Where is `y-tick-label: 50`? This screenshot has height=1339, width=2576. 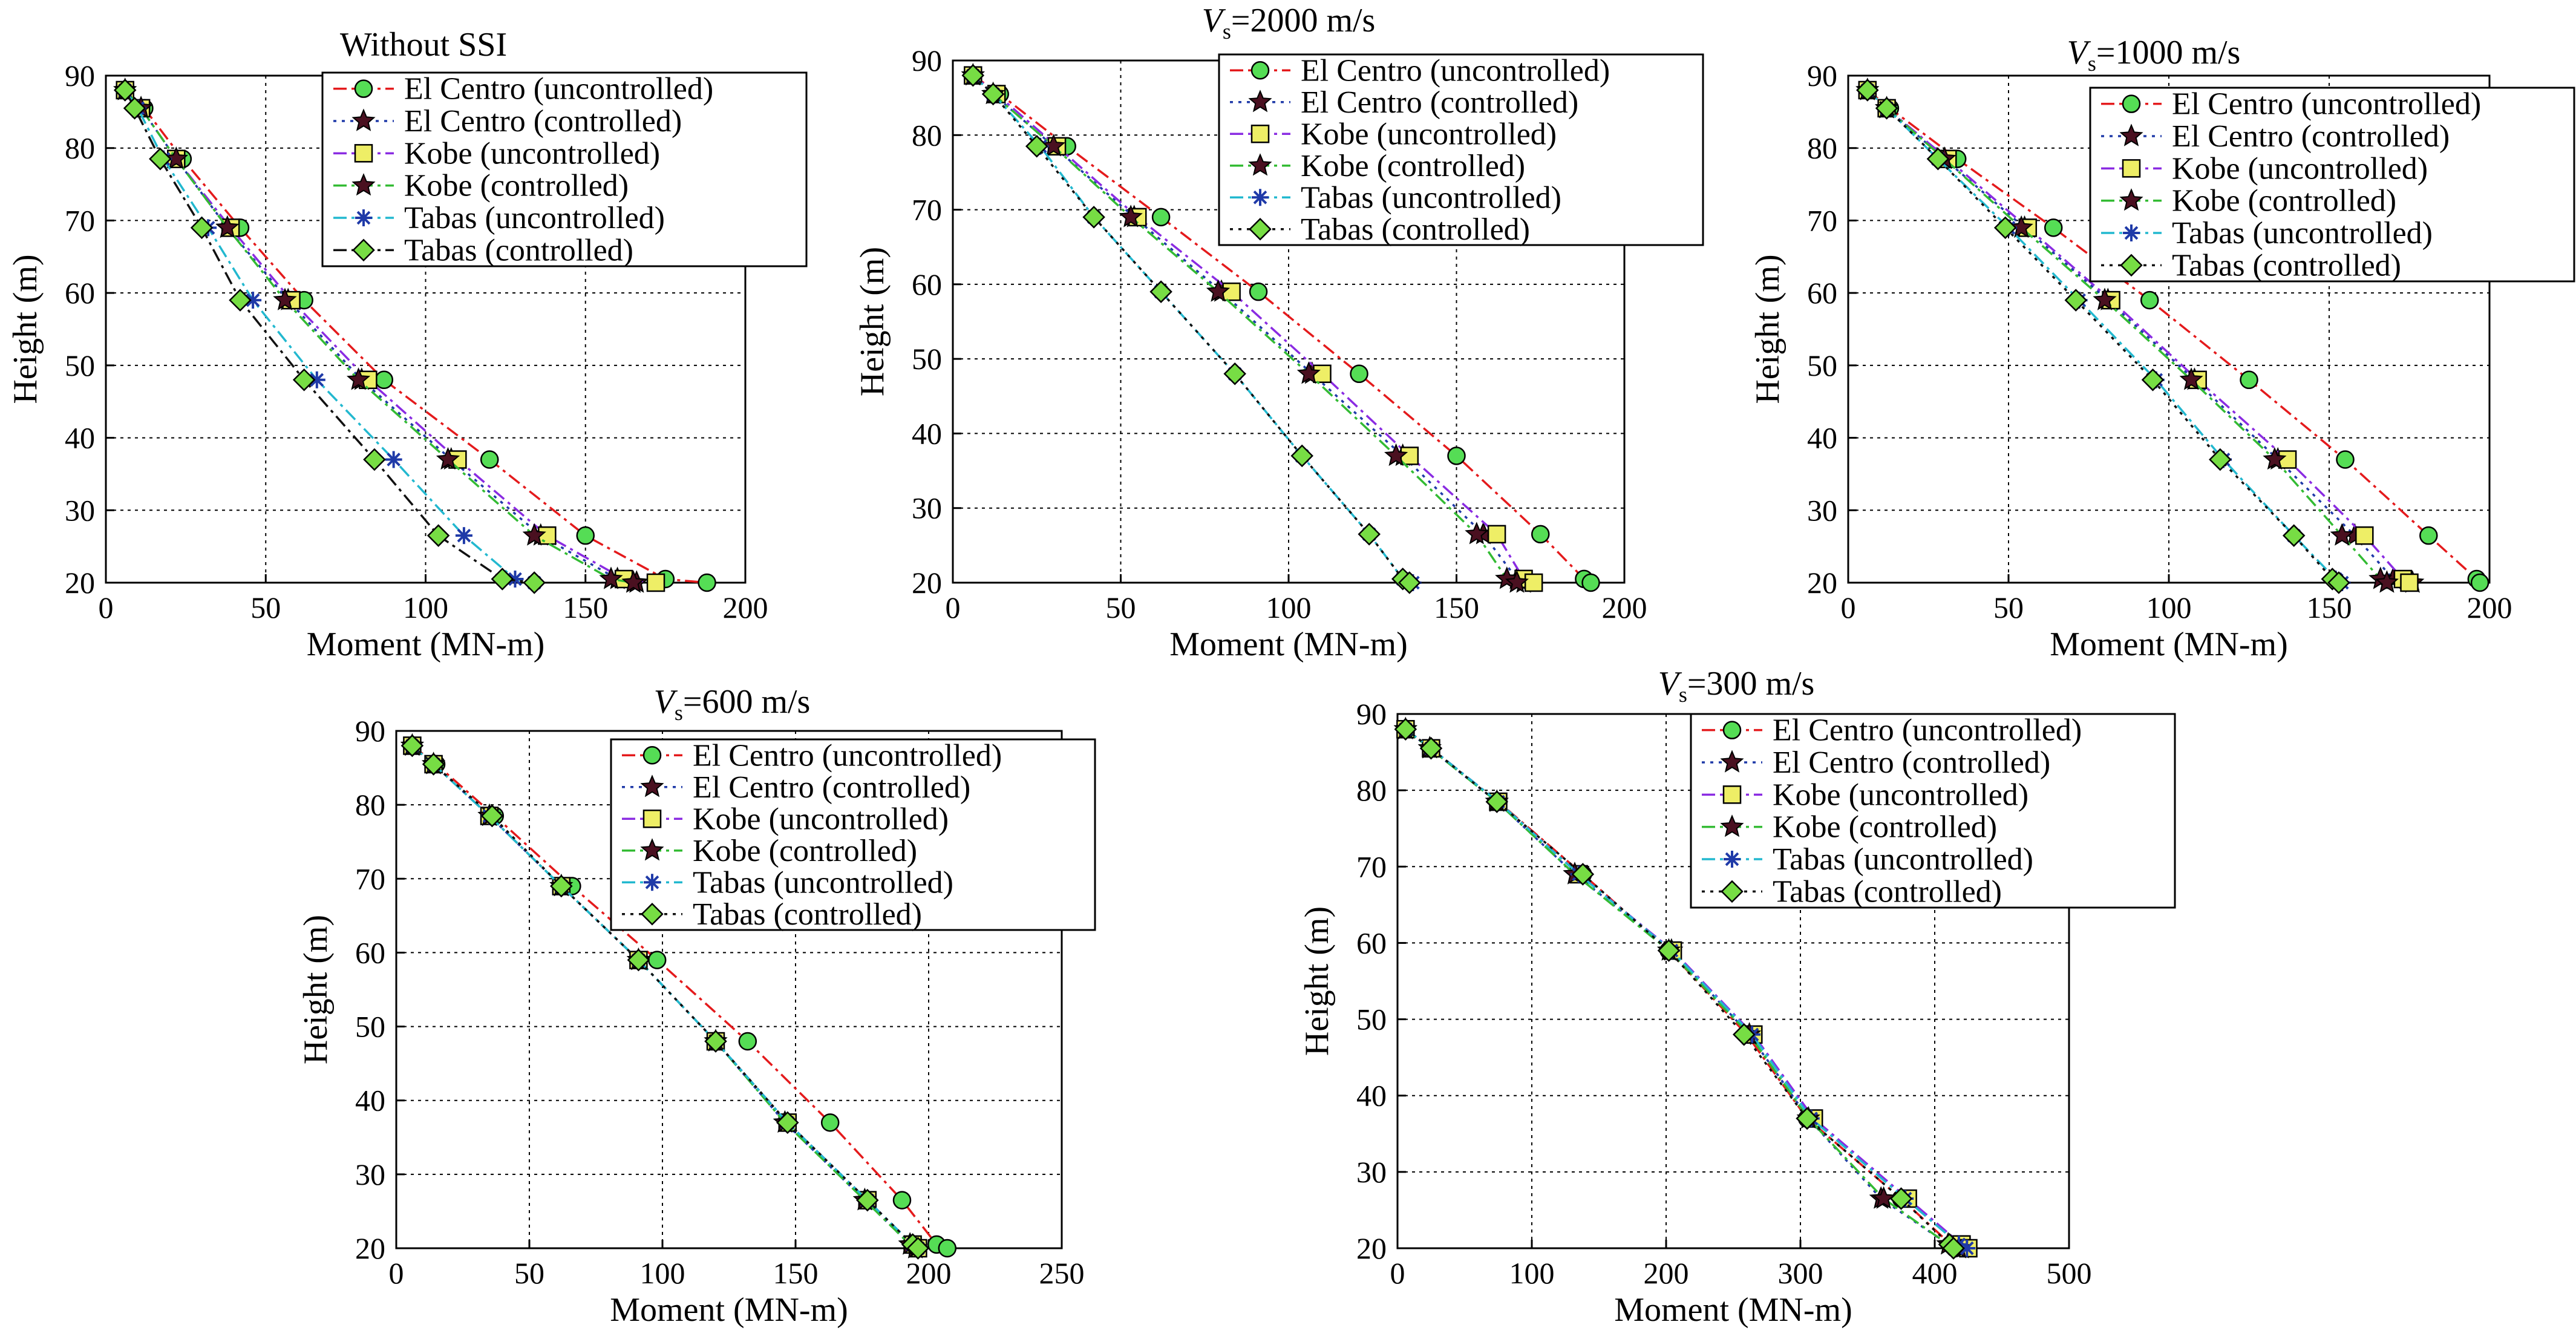 y-tick-label: 50 is located at coordinates (80, 365).